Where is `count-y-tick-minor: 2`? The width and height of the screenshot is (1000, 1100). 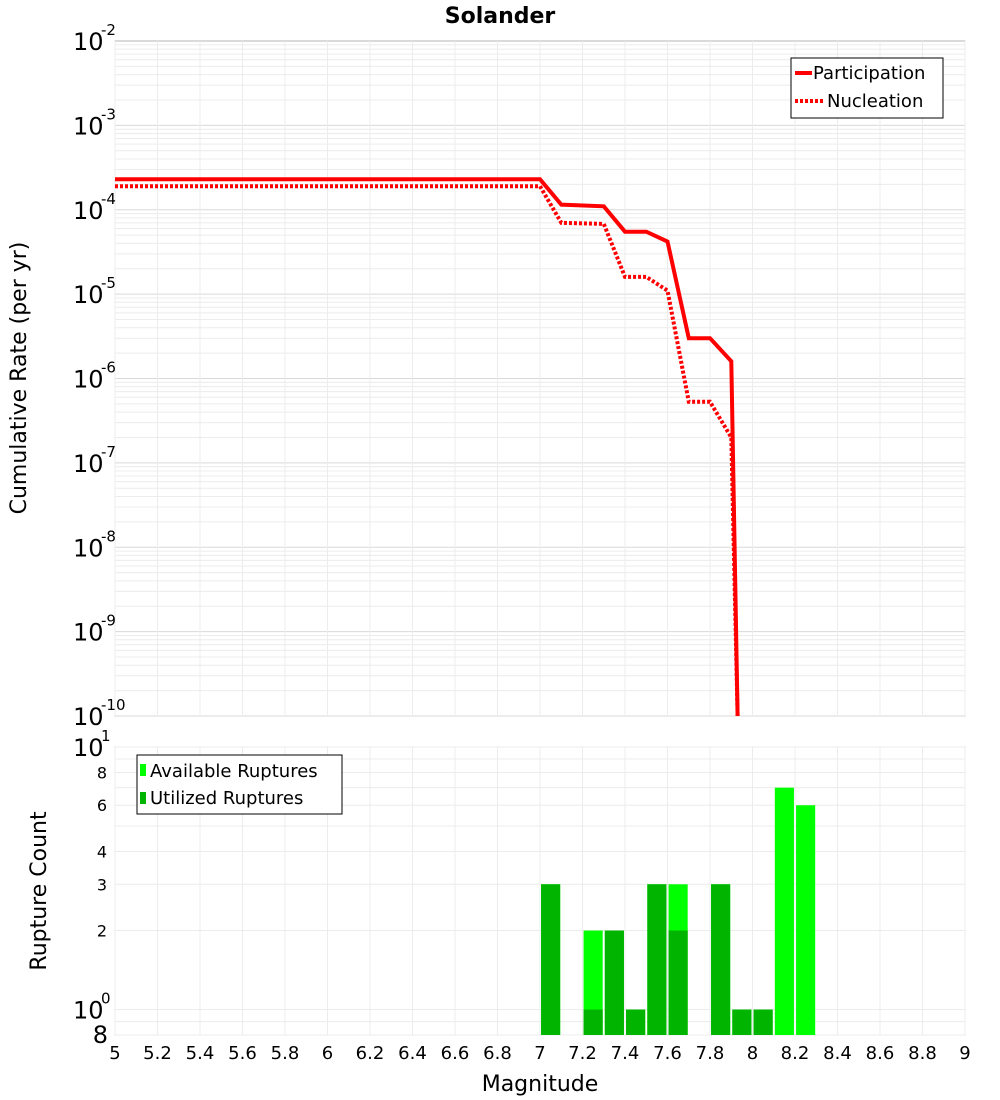 count-y-tick-minor: 2 is located at coordinates (102, 931).